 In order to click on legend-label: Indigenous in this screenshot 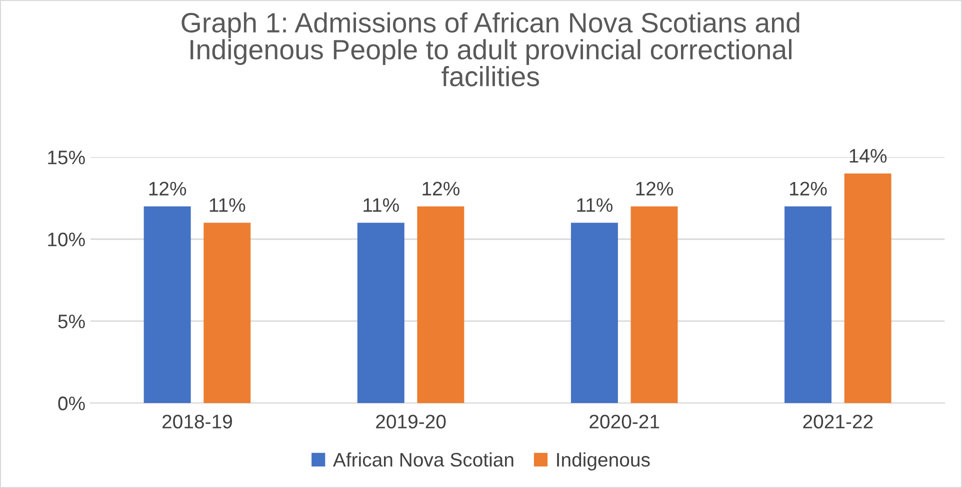, I will do `click(603, 461)`.